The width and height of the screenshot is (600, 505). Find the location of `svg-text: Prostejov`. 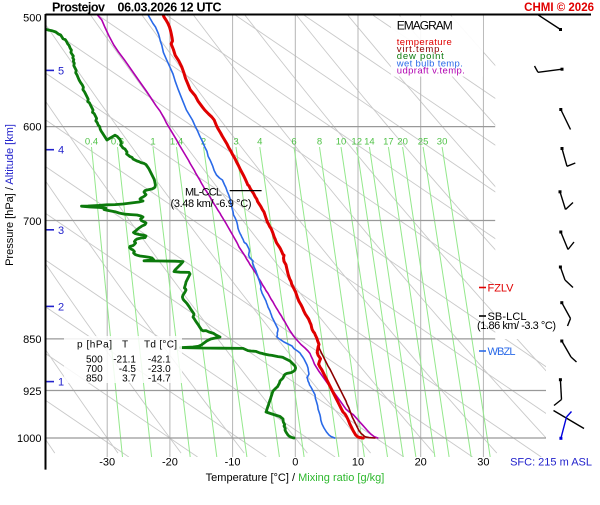

svg-text: Prostejov is located at coordinates (78, 8).